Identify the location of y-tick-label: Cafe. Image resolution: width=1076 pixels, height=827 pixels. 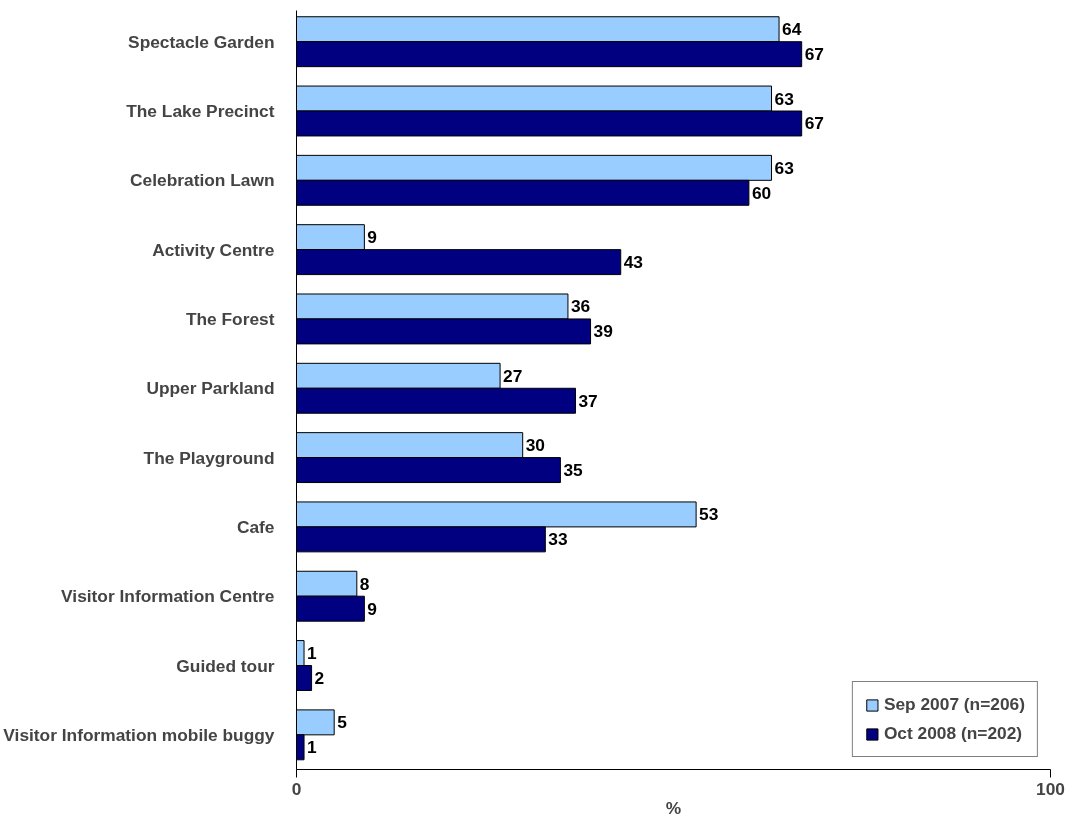
(255, 526).